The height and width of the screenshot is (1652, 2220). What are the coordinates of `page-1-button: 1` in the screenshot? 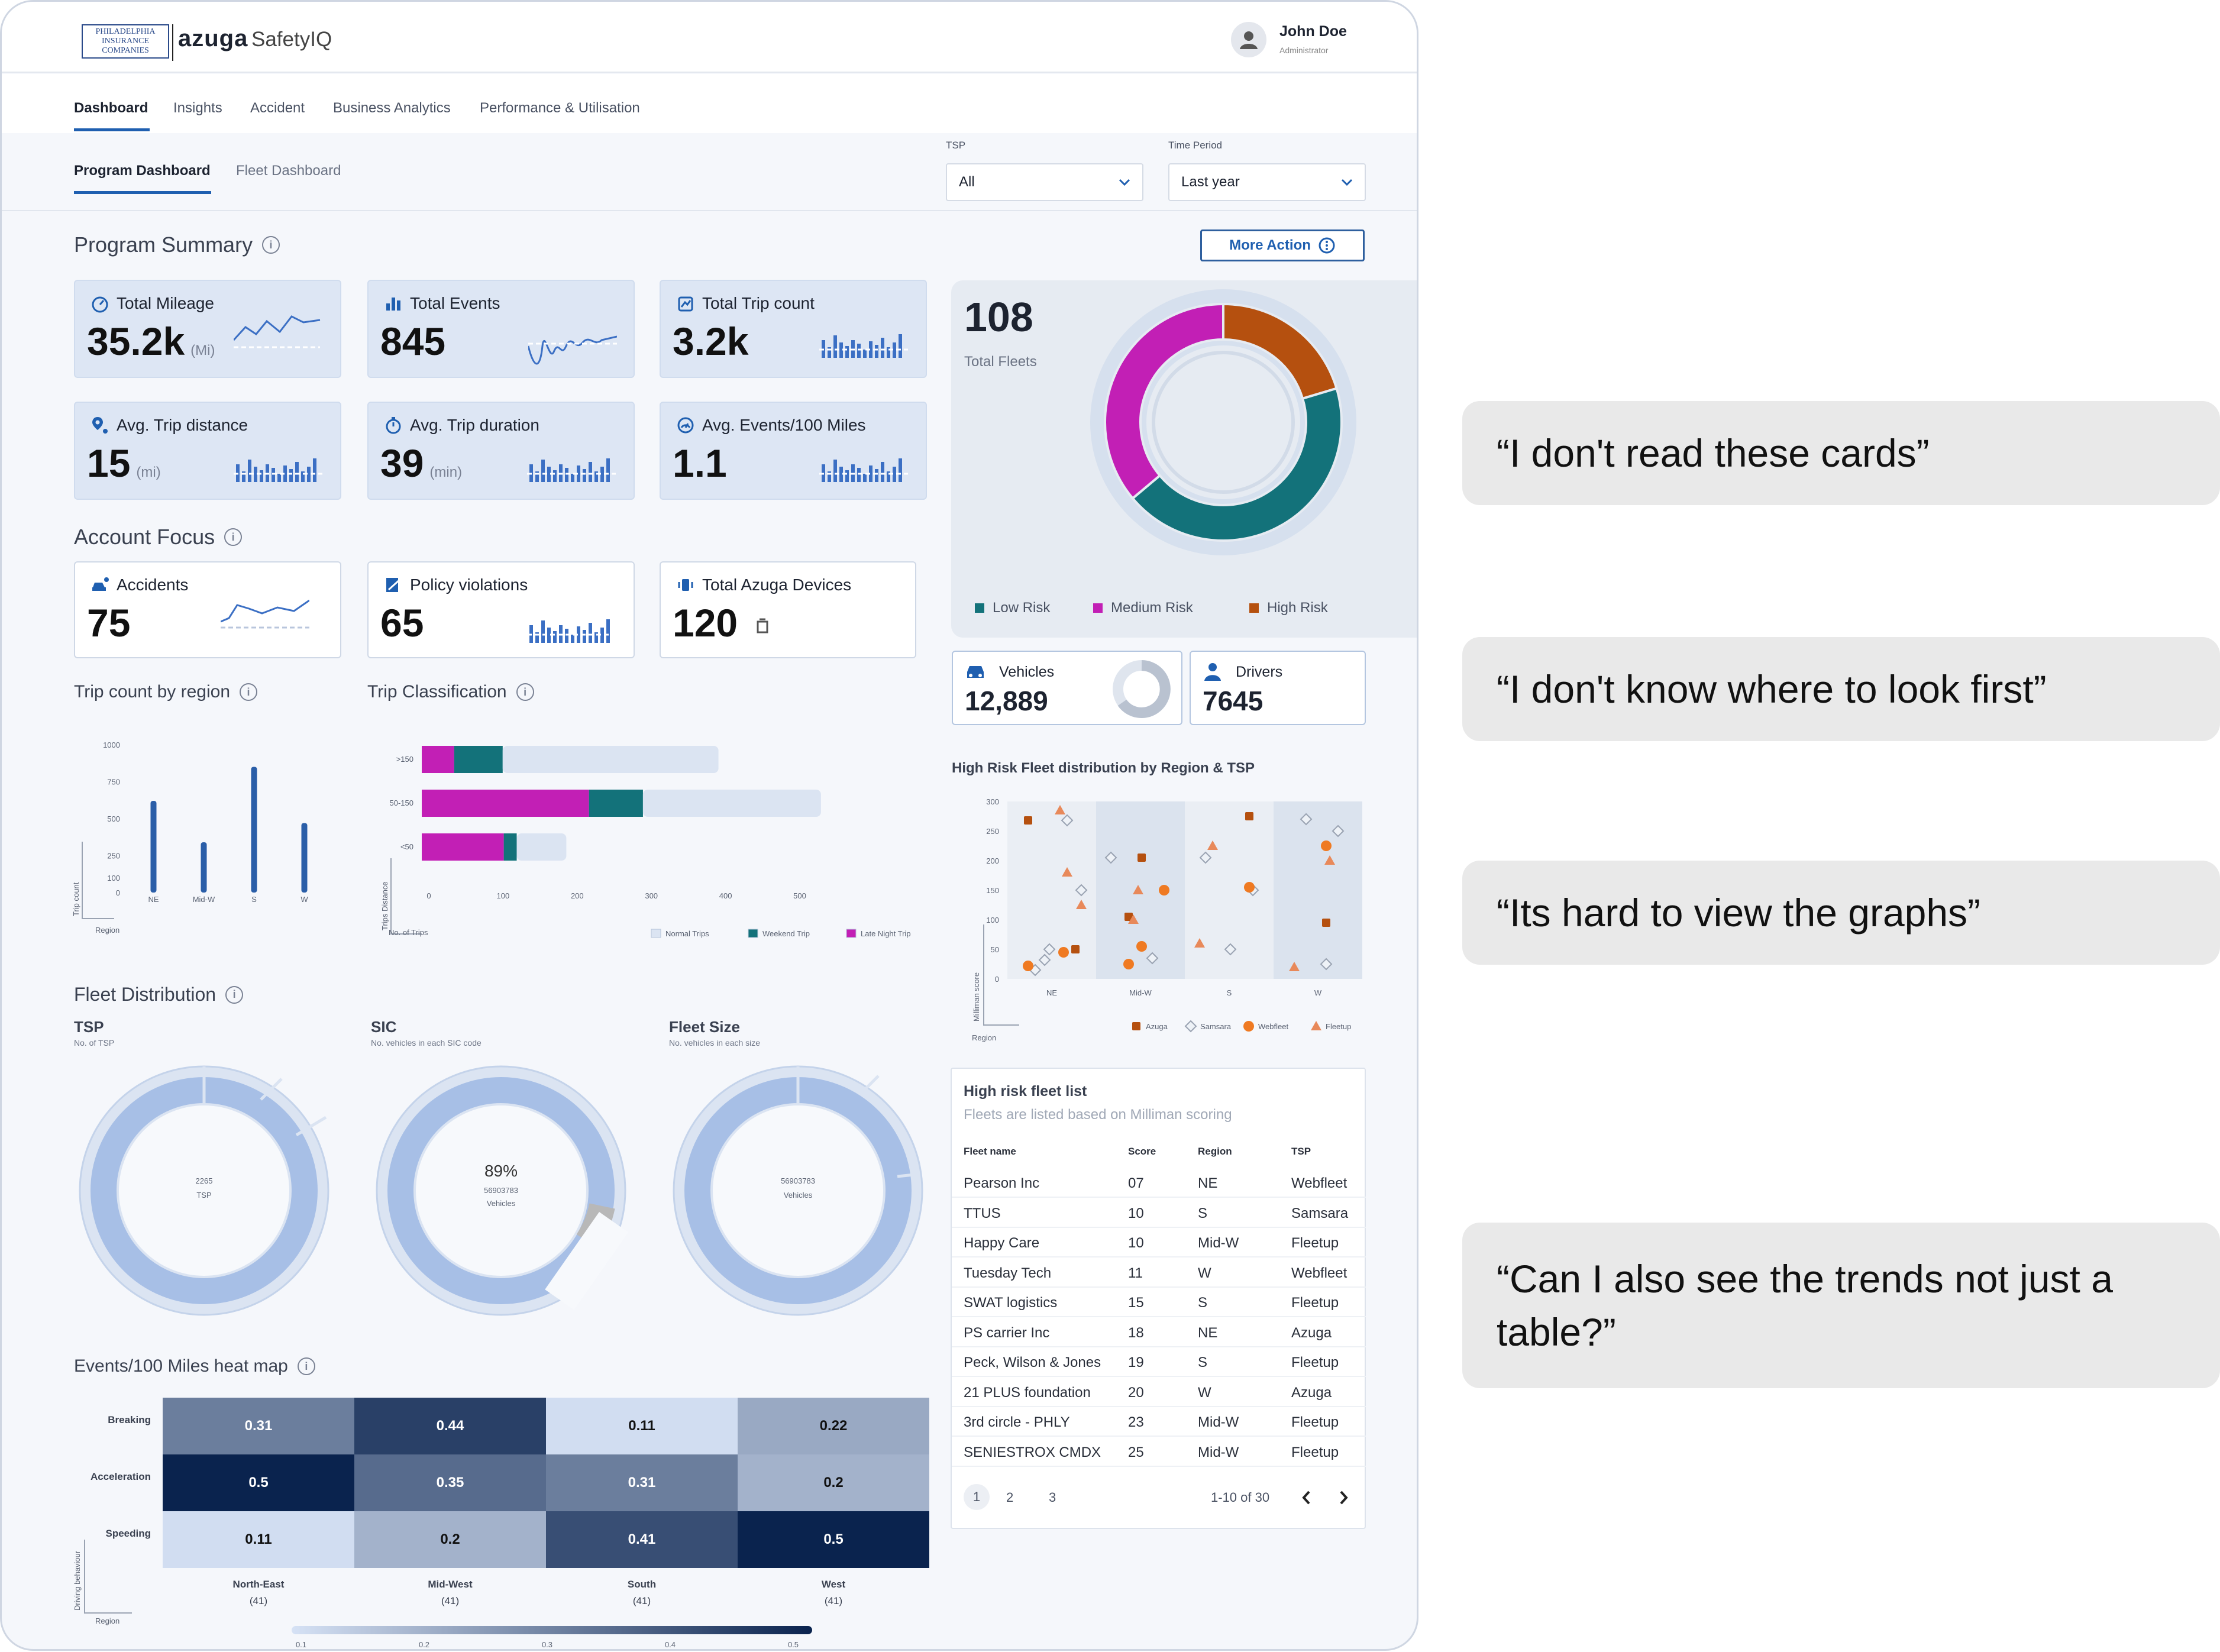 It's located at (977, 1497).